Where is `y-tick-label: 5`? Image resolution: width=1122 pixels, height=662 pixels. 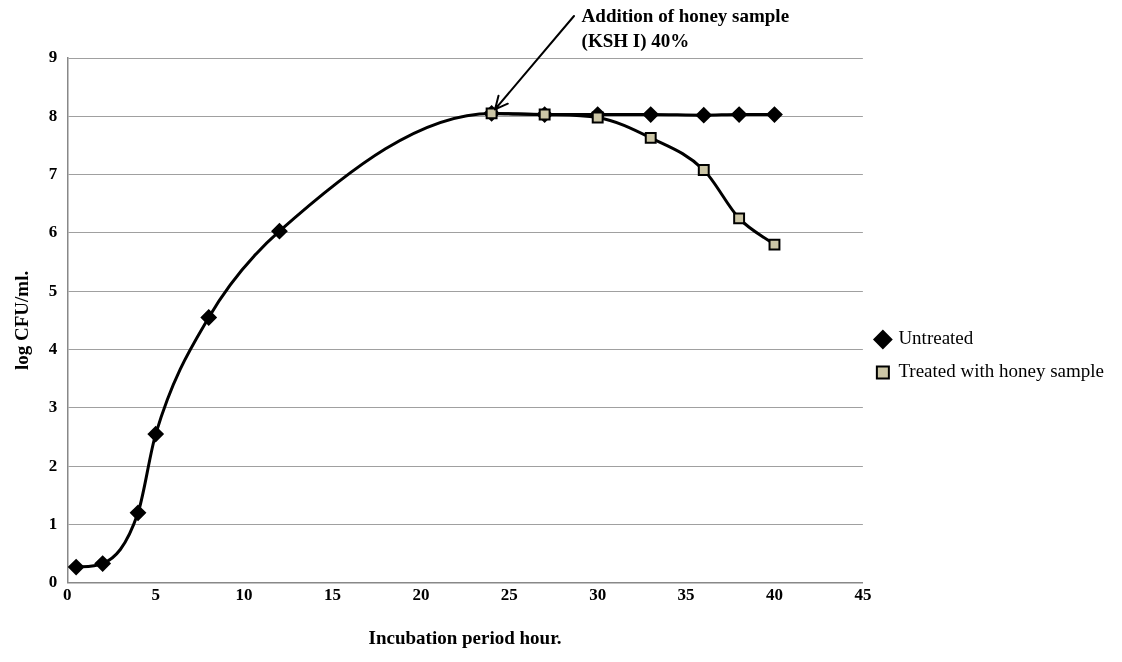
y-tick-label: 5 is located at coordinates (53, 290).